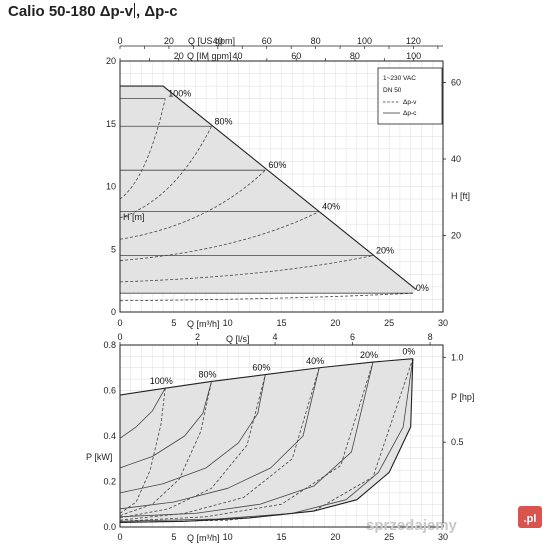 This screenshot has width=560, height=560. I want to click on power-x-axis-label: Q [m³/h], so click(203, 538).